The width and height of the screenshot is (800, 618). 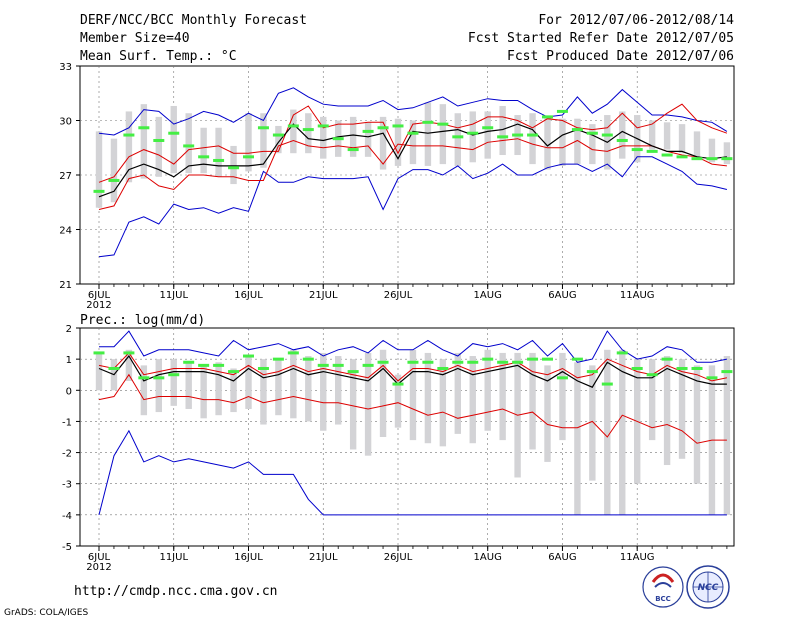 What do you see at coordinates (69, 391) in the screenshot?
I see `prec-ytick-label: 0` at bounding box center [69, 391].